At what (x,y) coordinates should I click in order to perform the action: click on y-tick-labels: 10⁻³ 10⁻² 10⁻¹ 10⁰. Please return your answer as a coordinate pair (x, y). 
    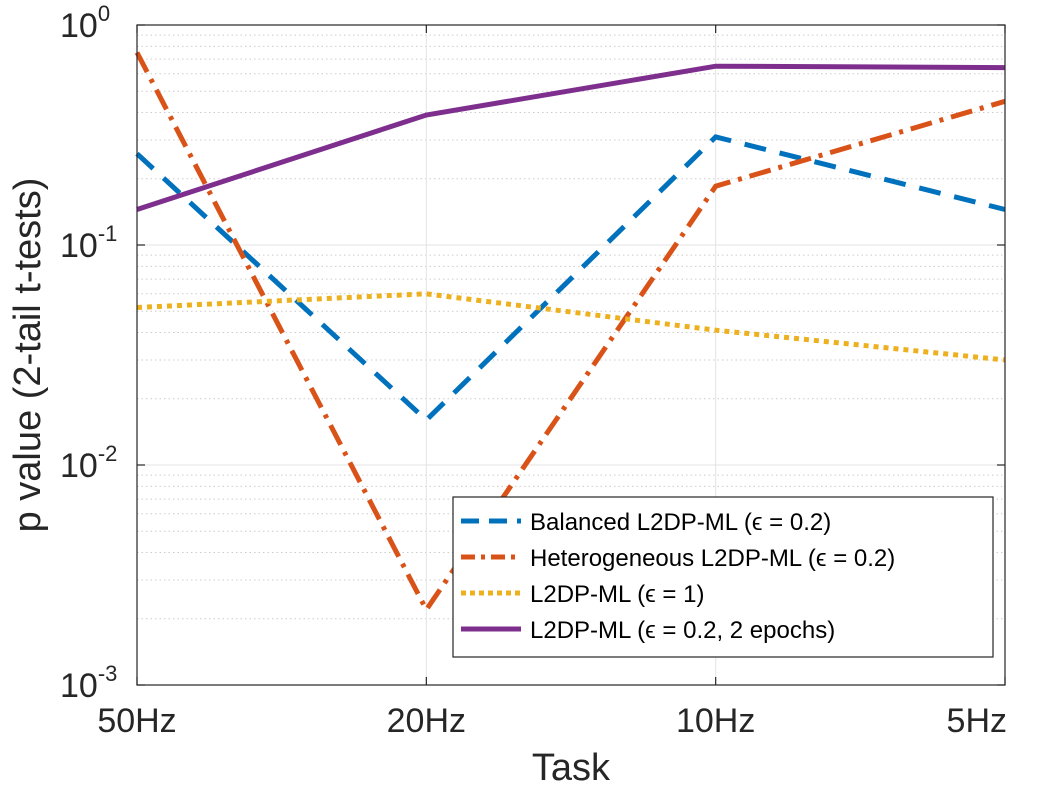
    Looking at the image, I should click on (88, 353).